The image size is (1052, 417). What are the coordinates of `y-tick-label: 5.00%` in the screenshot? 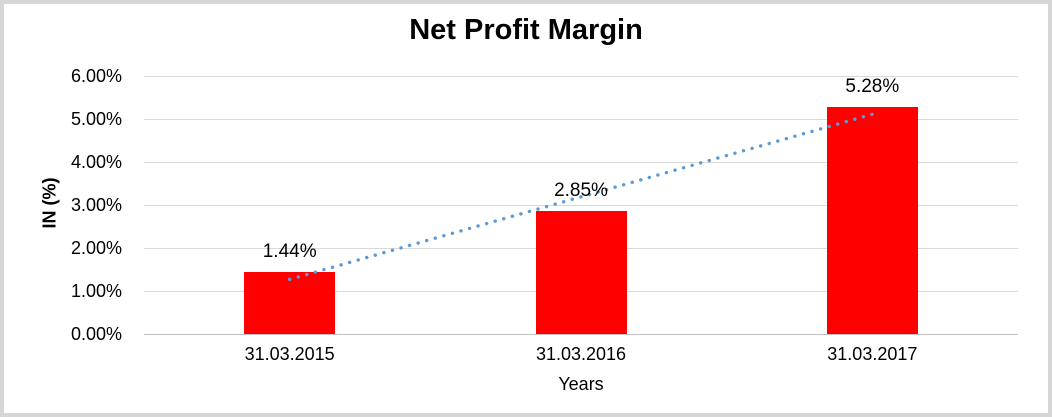 It's located at (96, 119).